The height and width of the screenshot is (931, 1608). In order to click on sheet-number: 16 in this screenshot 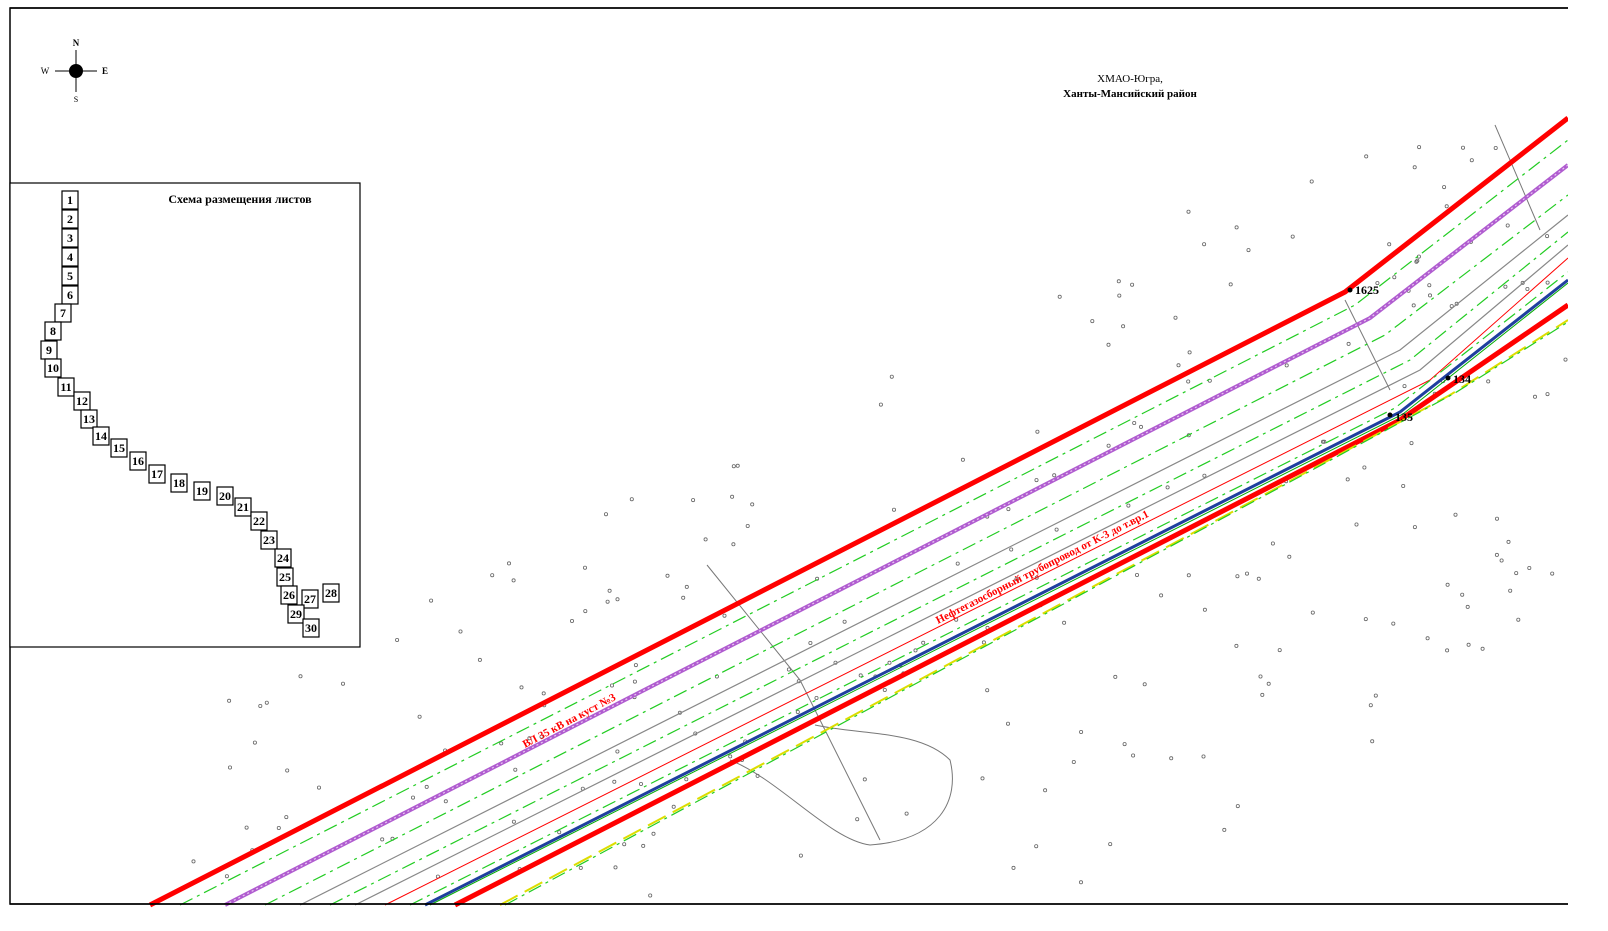, I will do `click(138, 461)`.